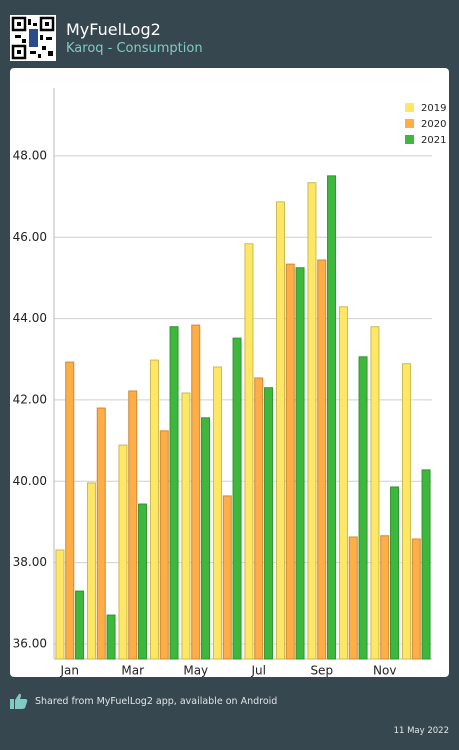 This screenshot has width=459, height=750. Describe the element at coordinates (384, 671) in the screenshot. I see `x-tick-label: Nov` at that location.